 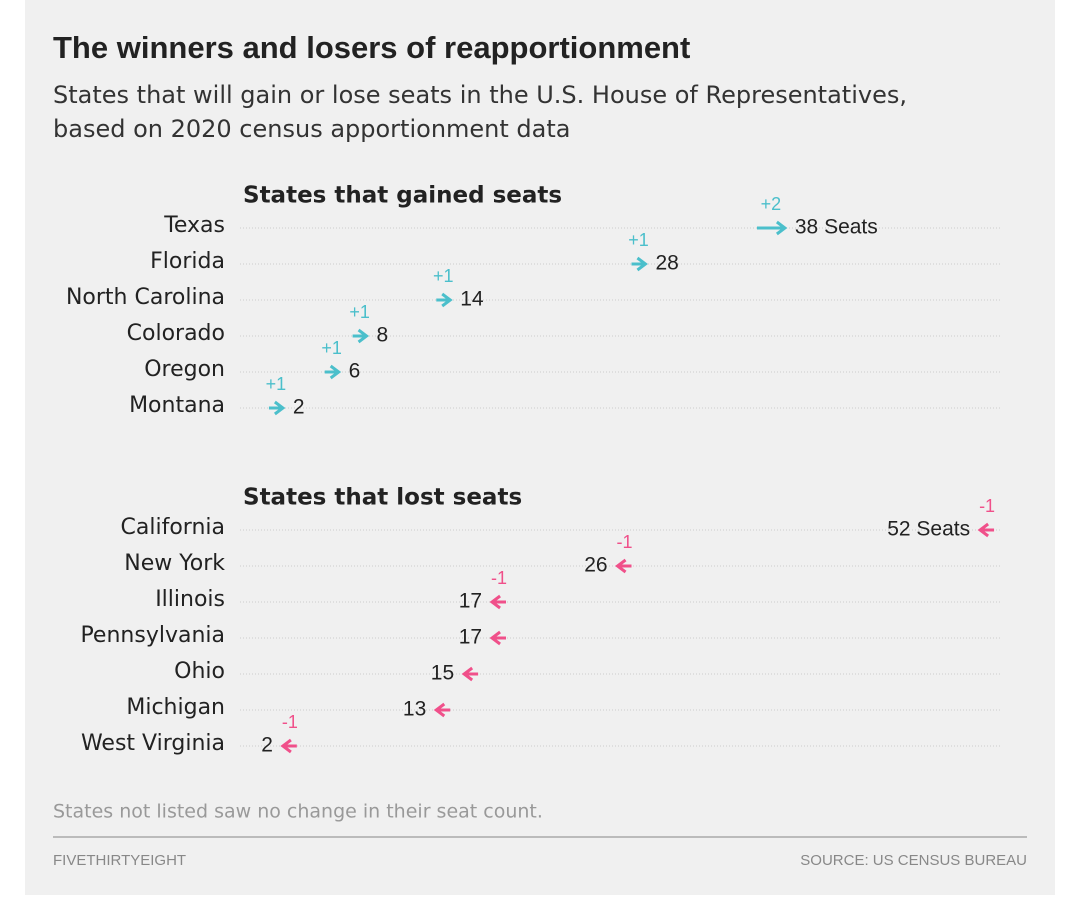 I want to click on value-label: 38 Seats, so click(x=836, y=227).